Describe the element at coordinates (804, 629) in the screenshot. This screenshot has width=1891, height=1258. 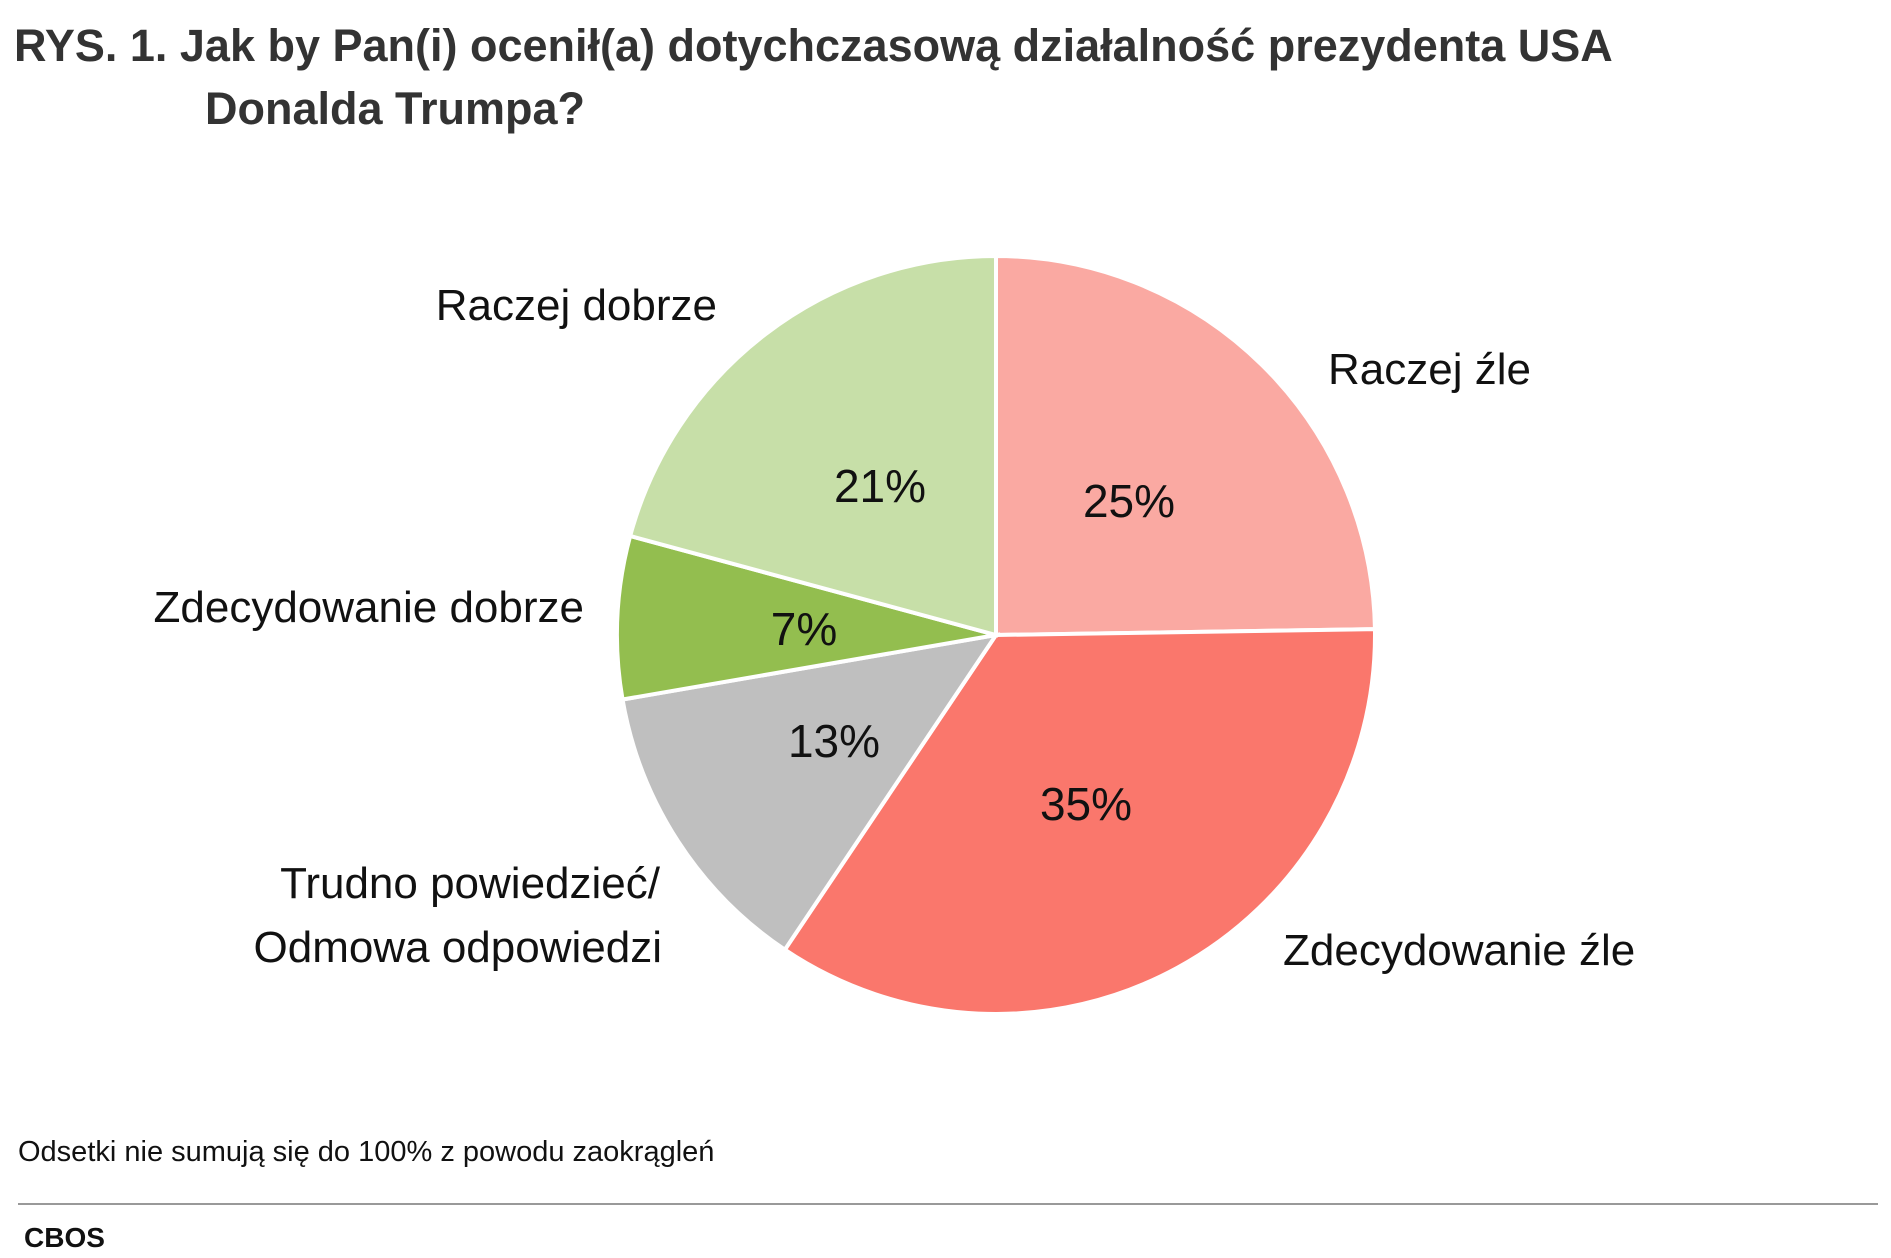
I see `value-label-zdecydowanie-dobrze: 7%` at that location.